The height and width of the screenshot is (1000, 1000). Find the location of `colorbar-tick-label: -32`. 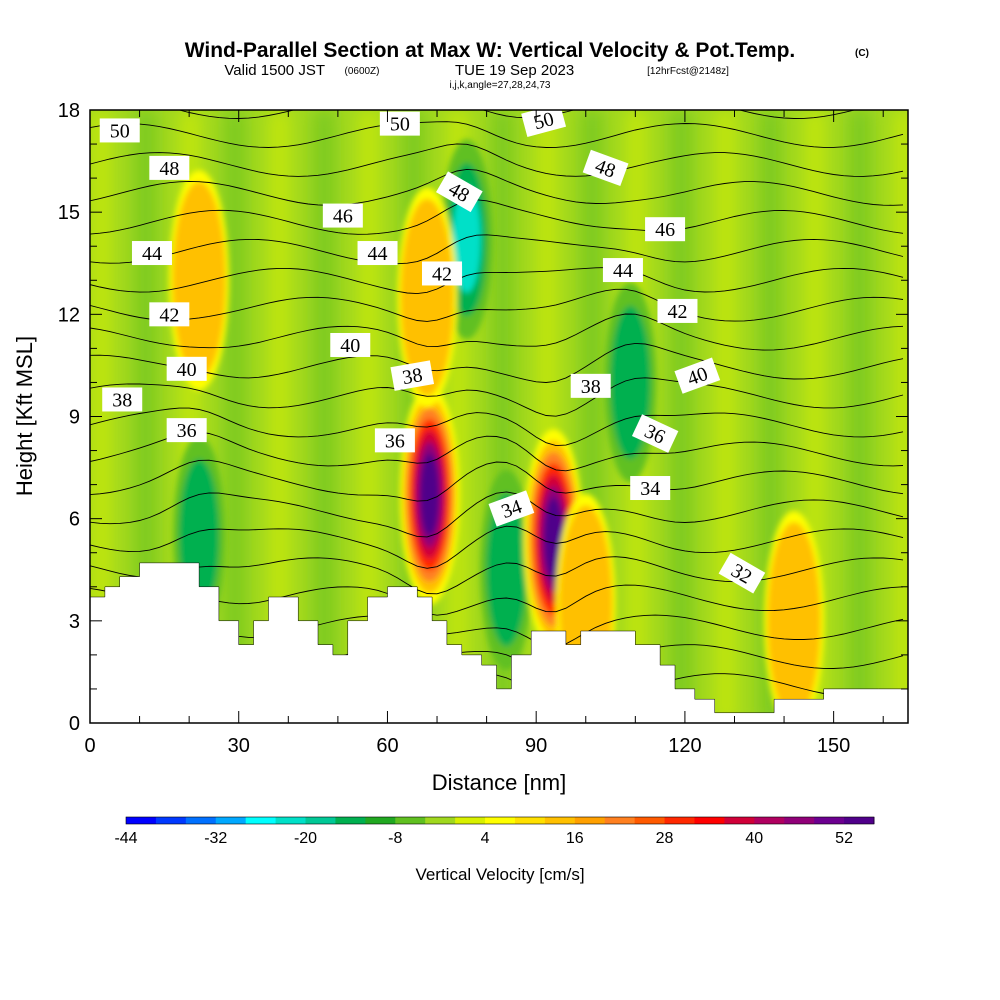

colorbar-tick-label: -32 is located at coordinates (215, 838).